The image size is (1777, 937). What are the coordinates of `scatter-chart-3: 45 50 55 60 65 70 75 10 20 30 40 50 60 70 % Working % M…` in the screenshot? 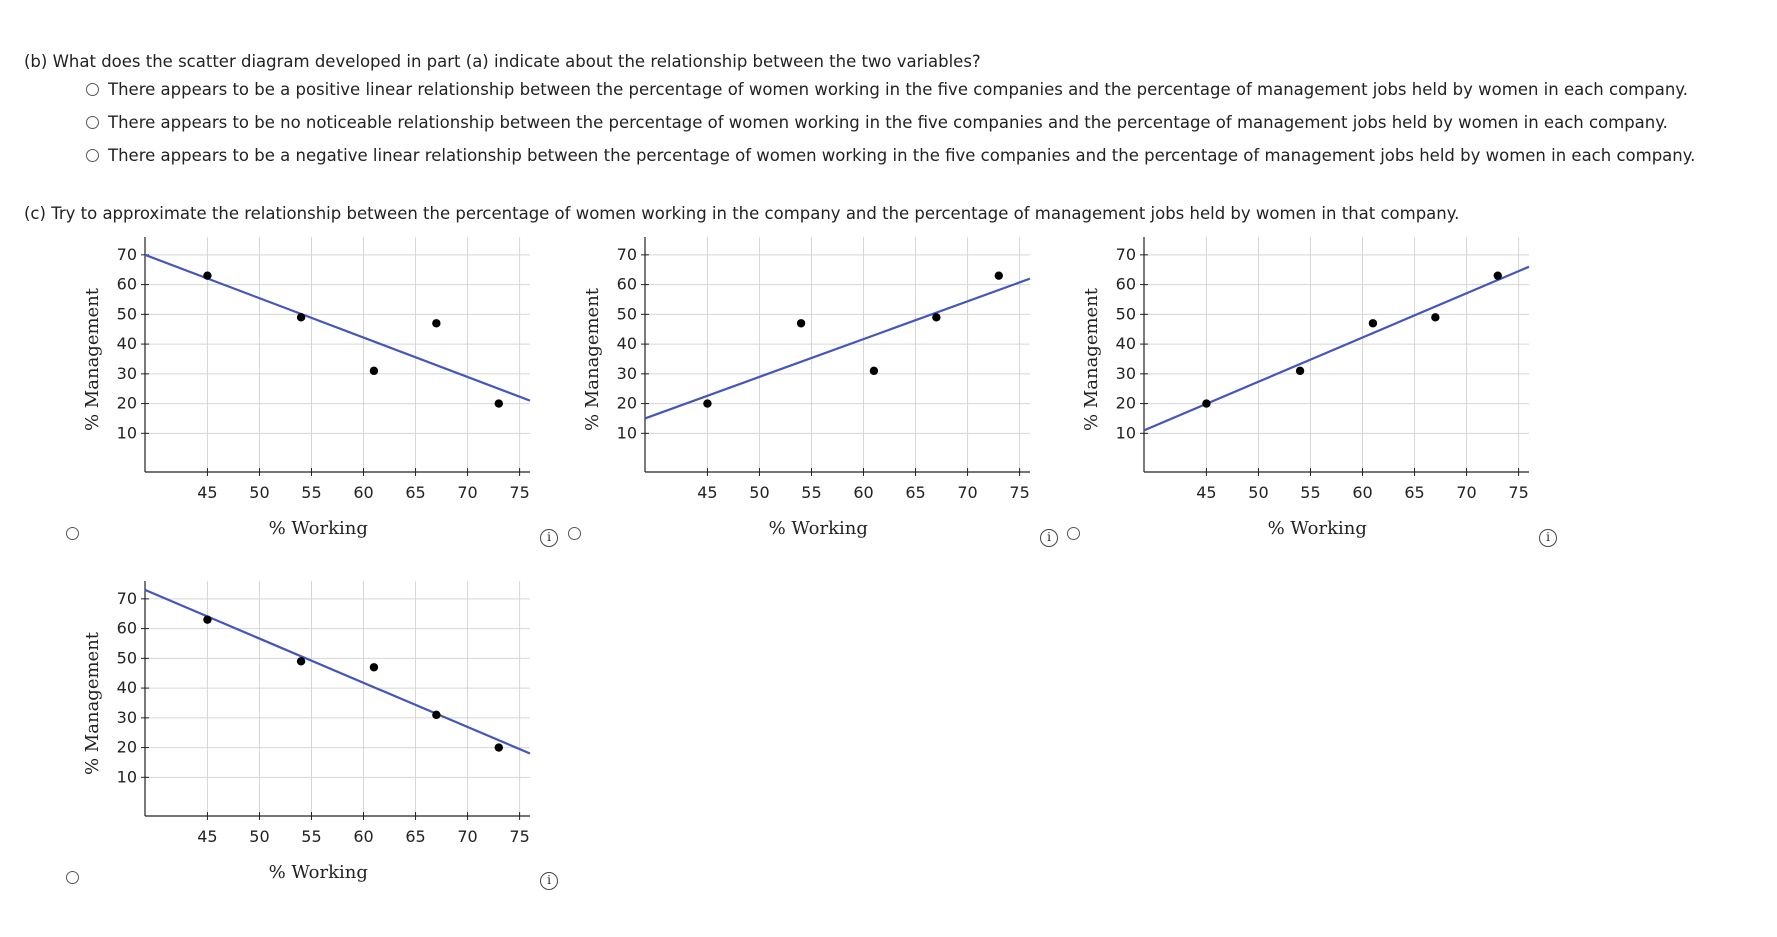 It's located at (1309, 389).